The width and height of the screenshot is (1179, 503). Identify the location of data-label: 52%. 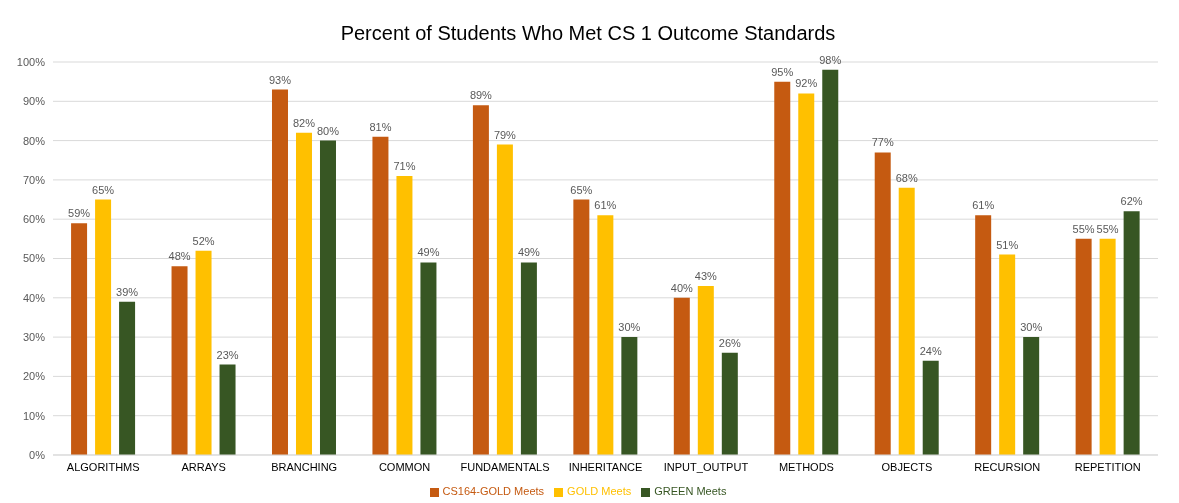
(203, 240).